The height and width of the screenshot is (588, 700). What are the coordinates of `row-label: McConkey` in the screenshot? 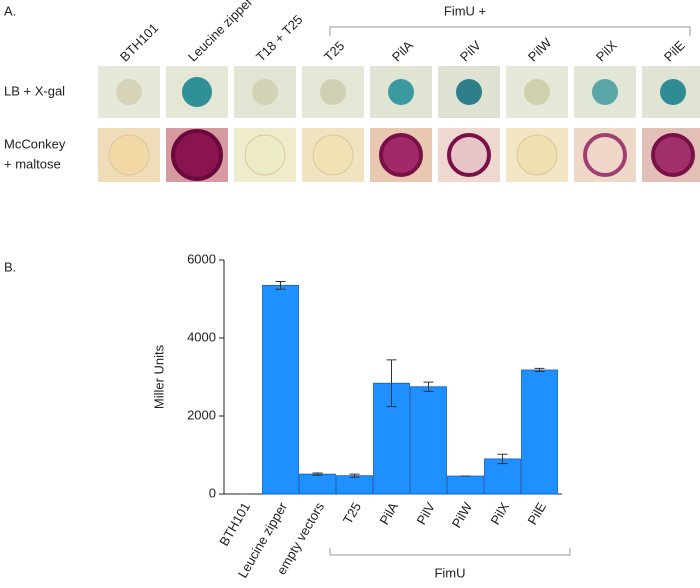 It's located at (35, 143).